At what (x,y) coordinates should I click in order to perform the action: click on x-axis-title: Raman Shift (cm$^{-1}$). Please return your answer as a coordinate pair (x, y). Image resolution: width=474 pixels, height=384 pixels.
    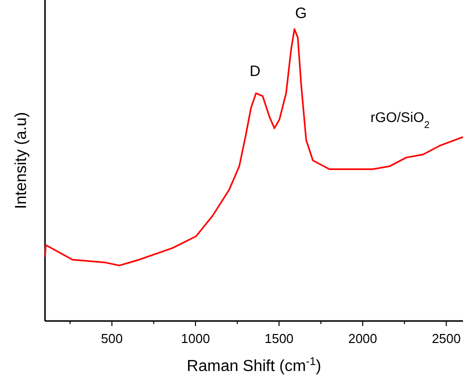
    Looking at the image, I should click on (254, 365).